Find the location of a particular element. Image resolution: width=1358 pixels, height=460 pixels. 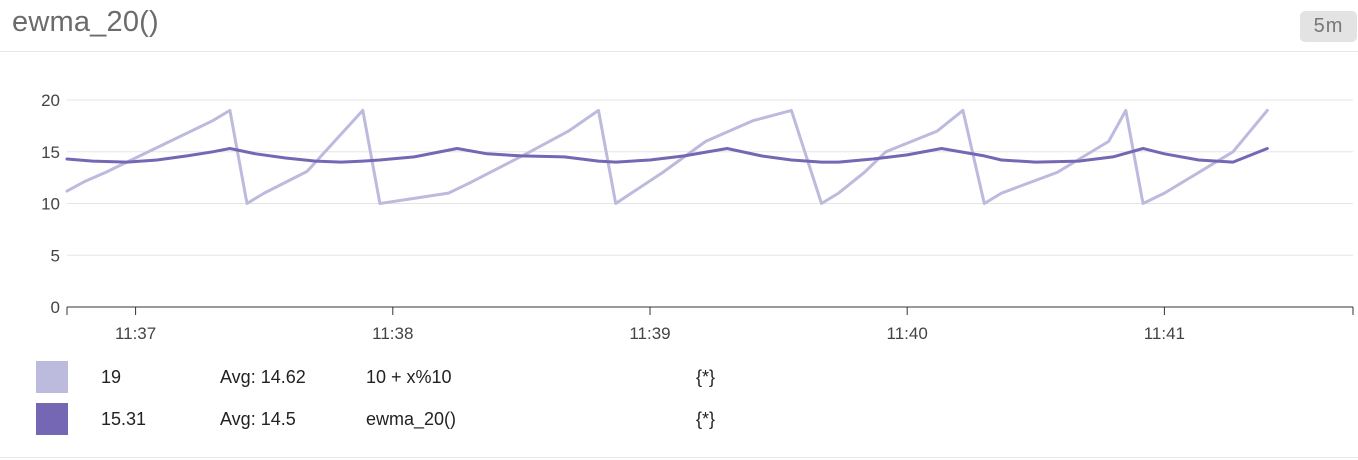

x-tick-label: 11:38 is located at coordinates (392, 333).